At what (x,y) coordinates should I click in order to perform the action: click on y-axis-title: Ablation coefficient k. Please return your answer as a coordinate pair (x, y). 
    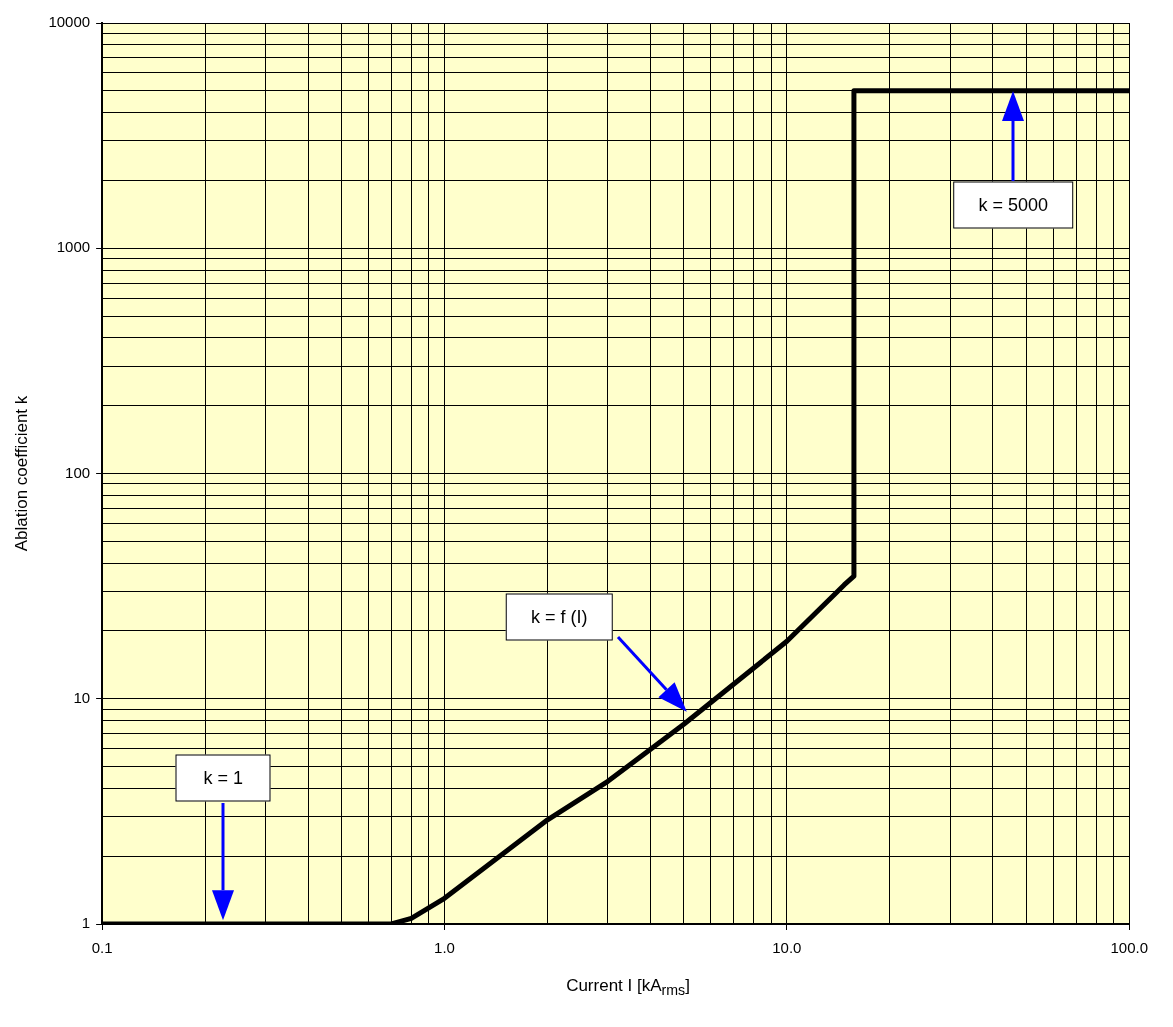
    Looking at the image, I should click on (21, 473).